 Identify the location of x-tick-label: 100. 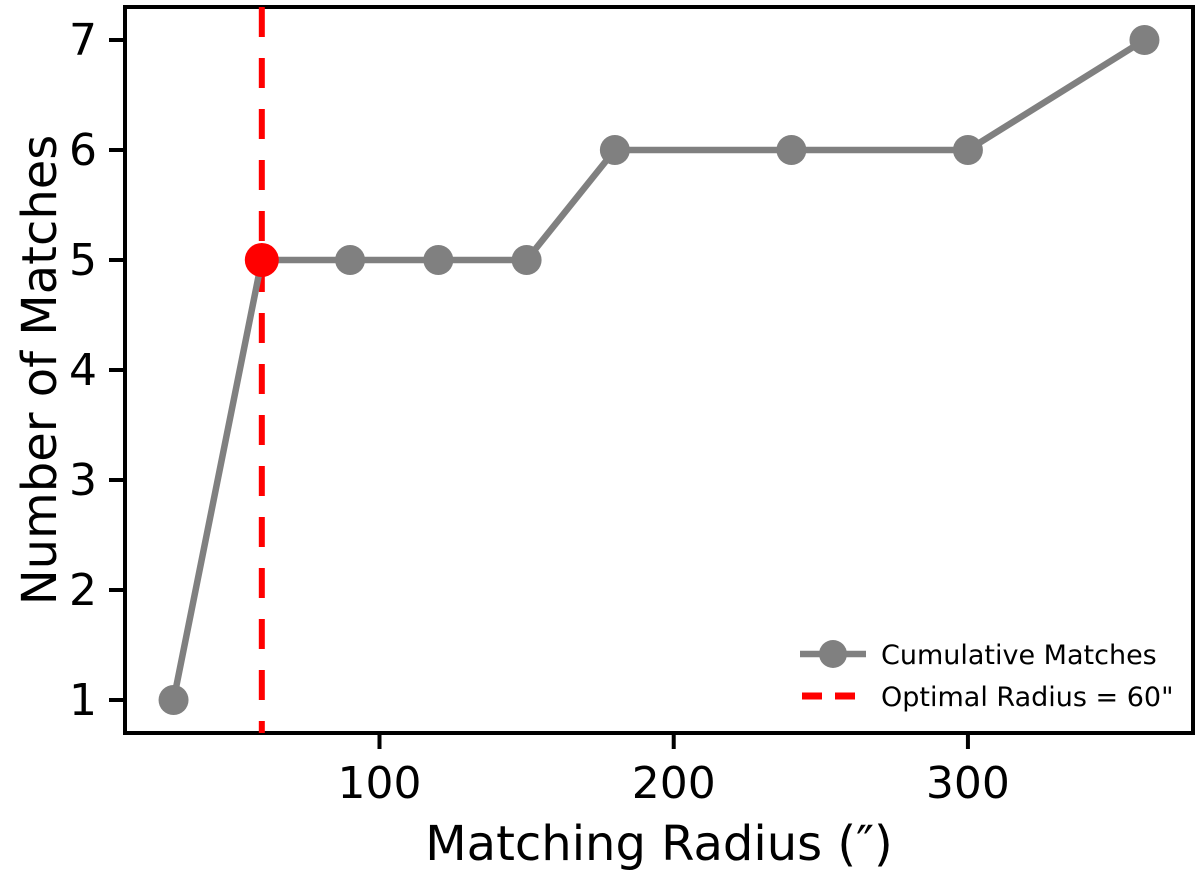
(380, 783).